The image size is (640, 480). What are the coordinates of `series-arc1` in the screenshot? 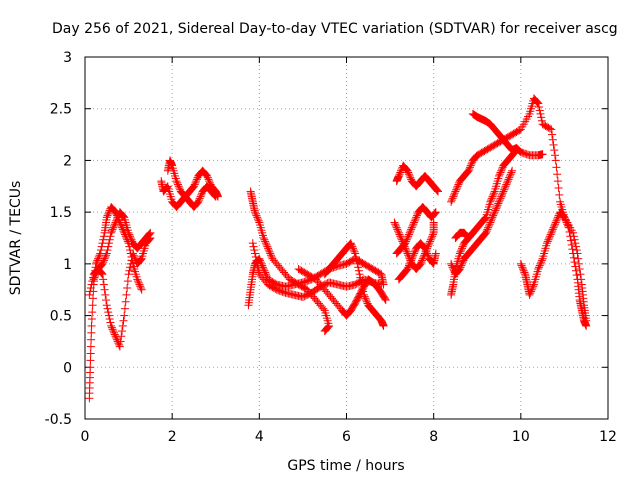 It's located at (115, 302).